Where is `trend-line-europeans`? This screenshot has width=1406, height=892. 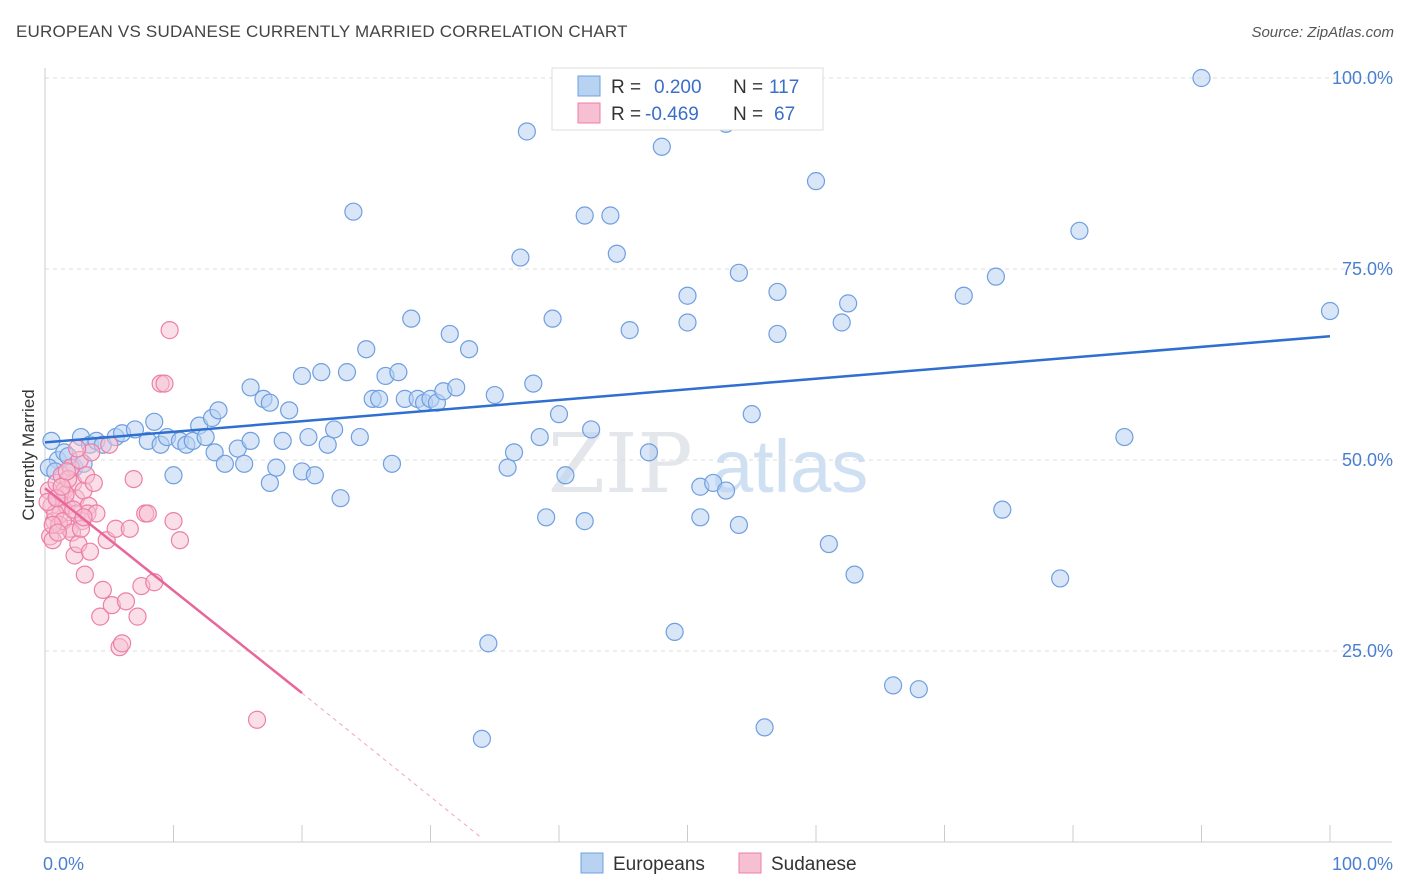
trend-line-europeans is located at coordinates (687, 389).